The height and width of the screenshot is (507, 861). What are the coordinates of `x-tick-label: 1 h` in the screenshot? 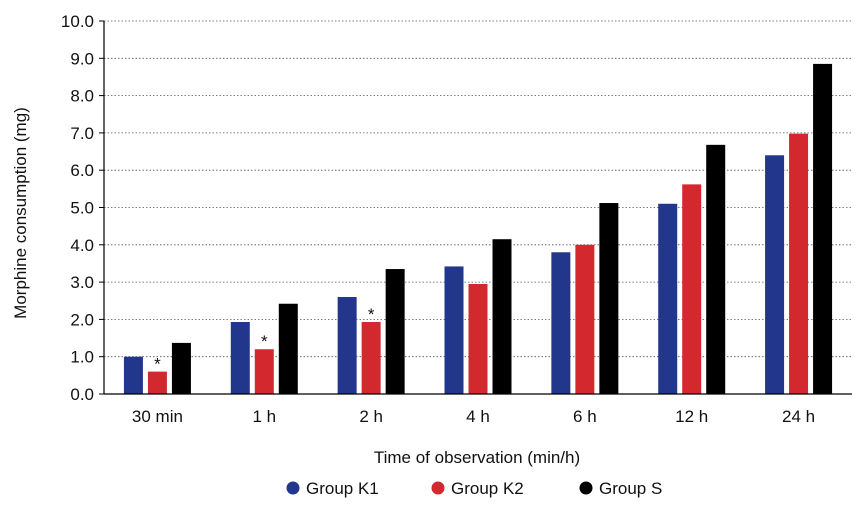 It's located at (264, 416).